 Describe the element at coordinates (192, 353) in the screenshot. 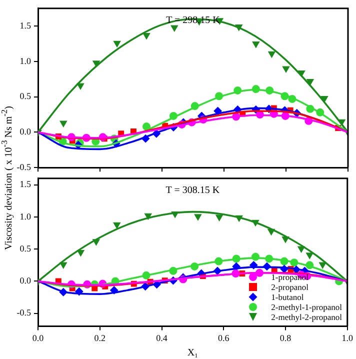

I see `x-axis-title: X₁` at that location.